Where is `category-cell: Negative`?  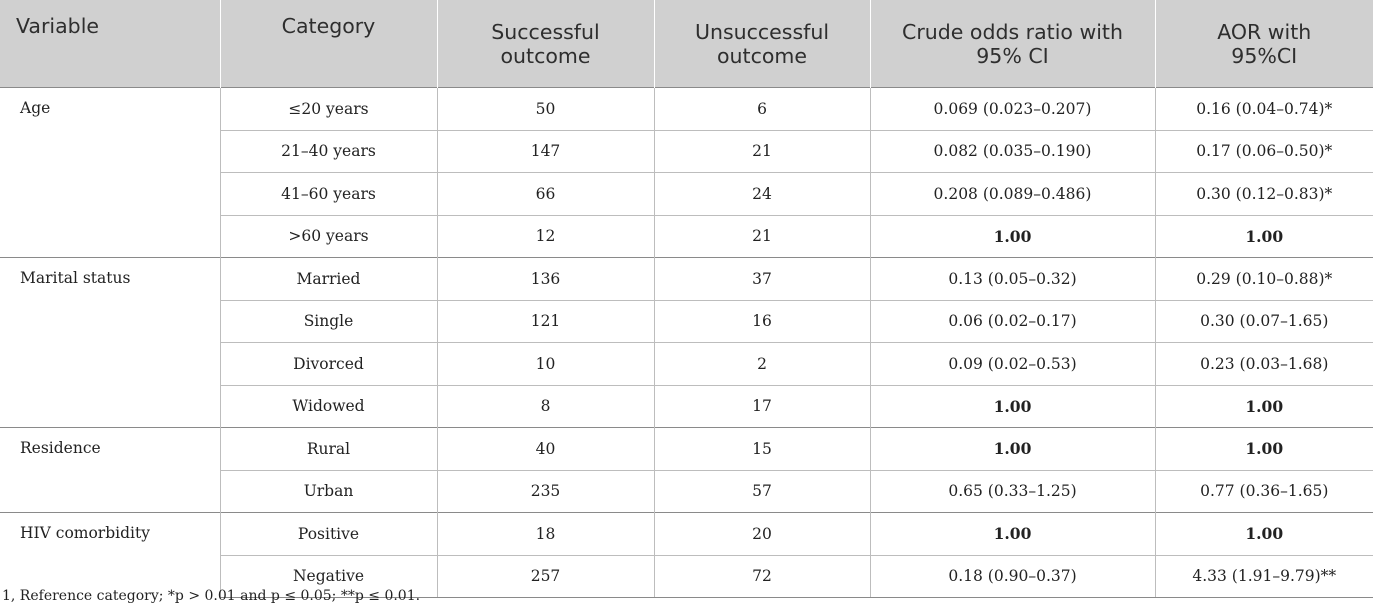 category-cell: Negative is located at coordinates (328, 576).